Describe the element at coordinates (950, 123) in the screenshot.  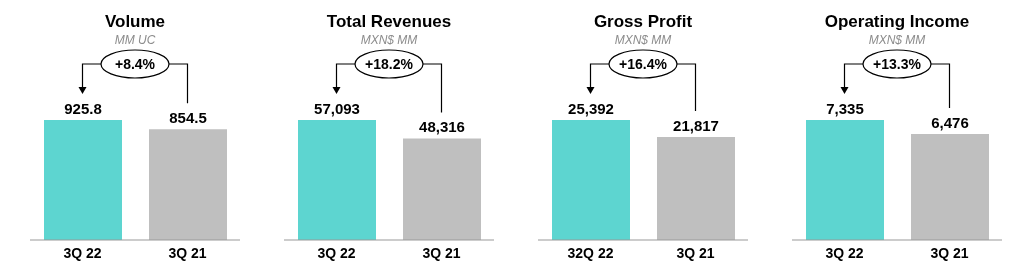
I see `data-label: 6,476` at that location.